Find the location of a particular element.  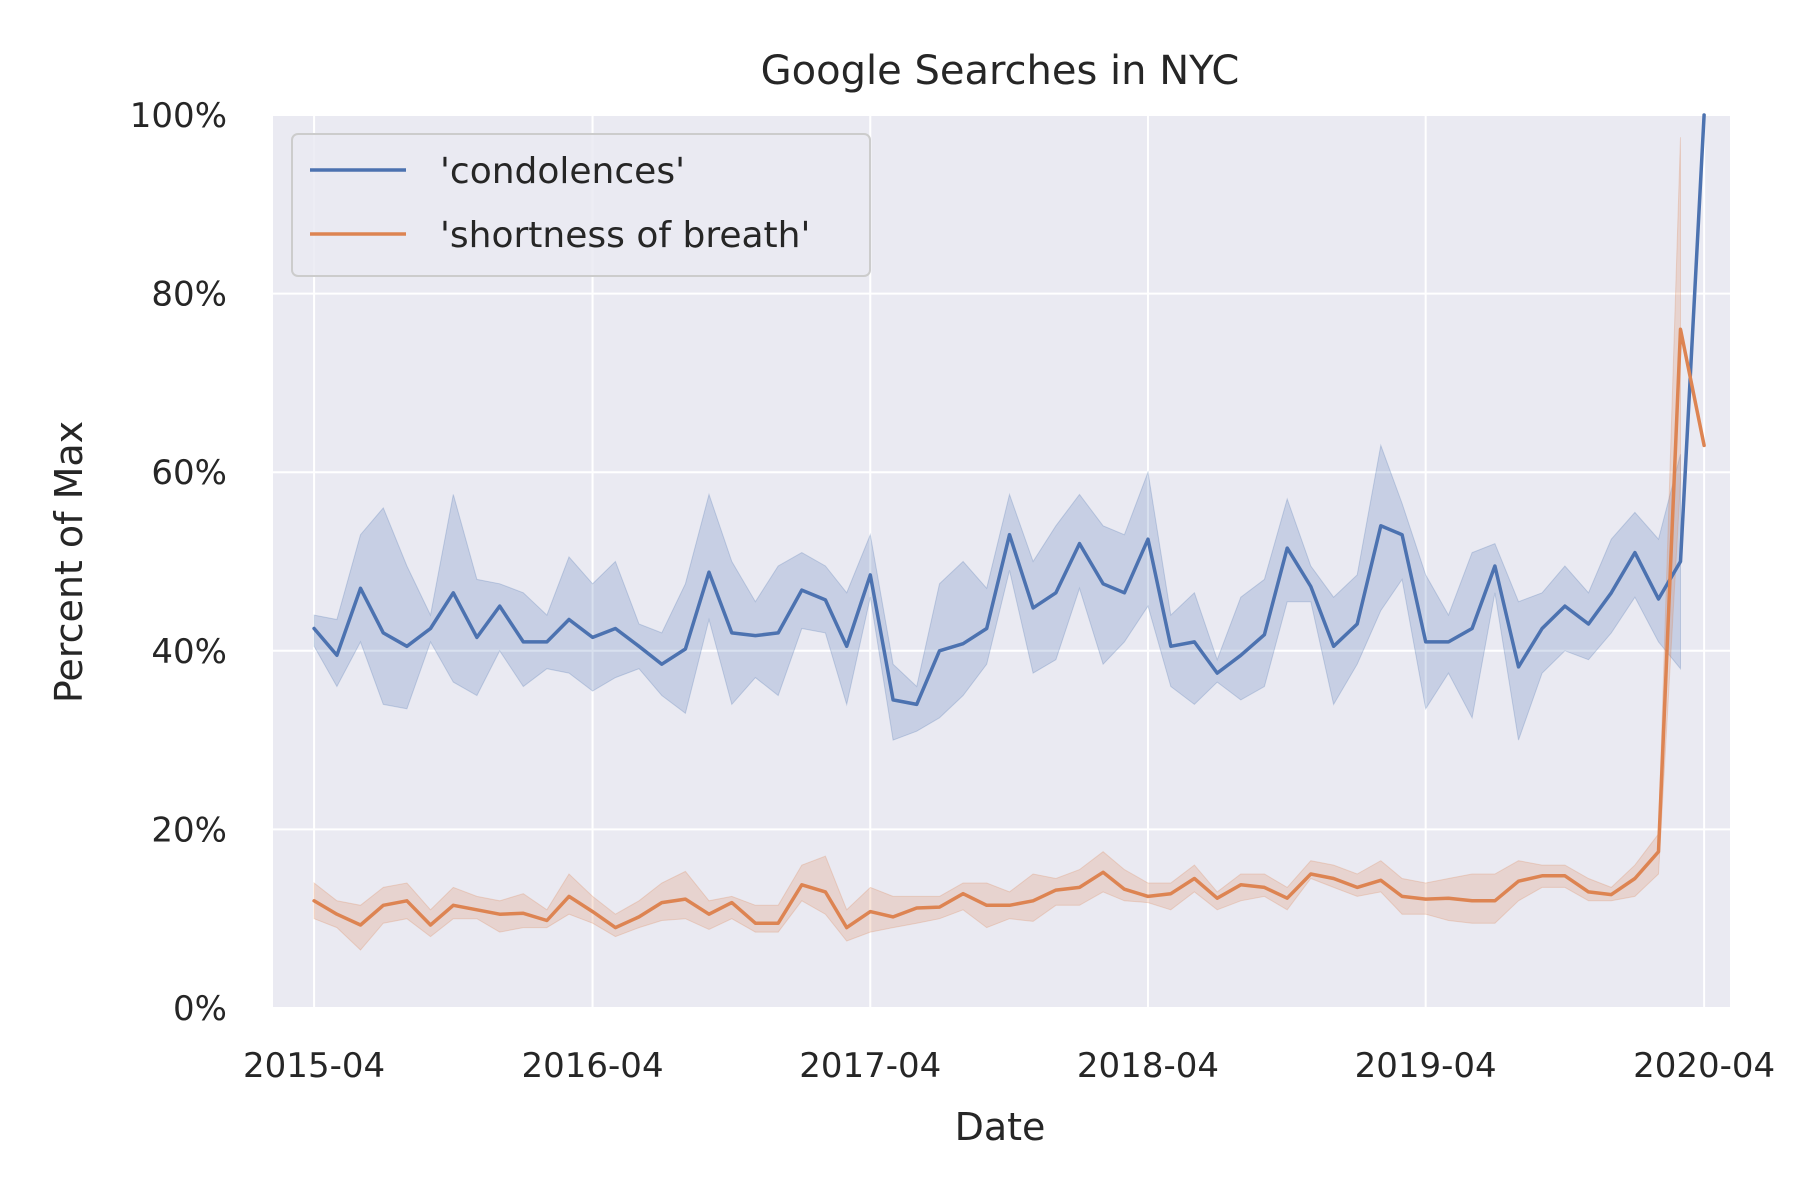

y-tick-label: 0% is located at coordinates (200, 1009).